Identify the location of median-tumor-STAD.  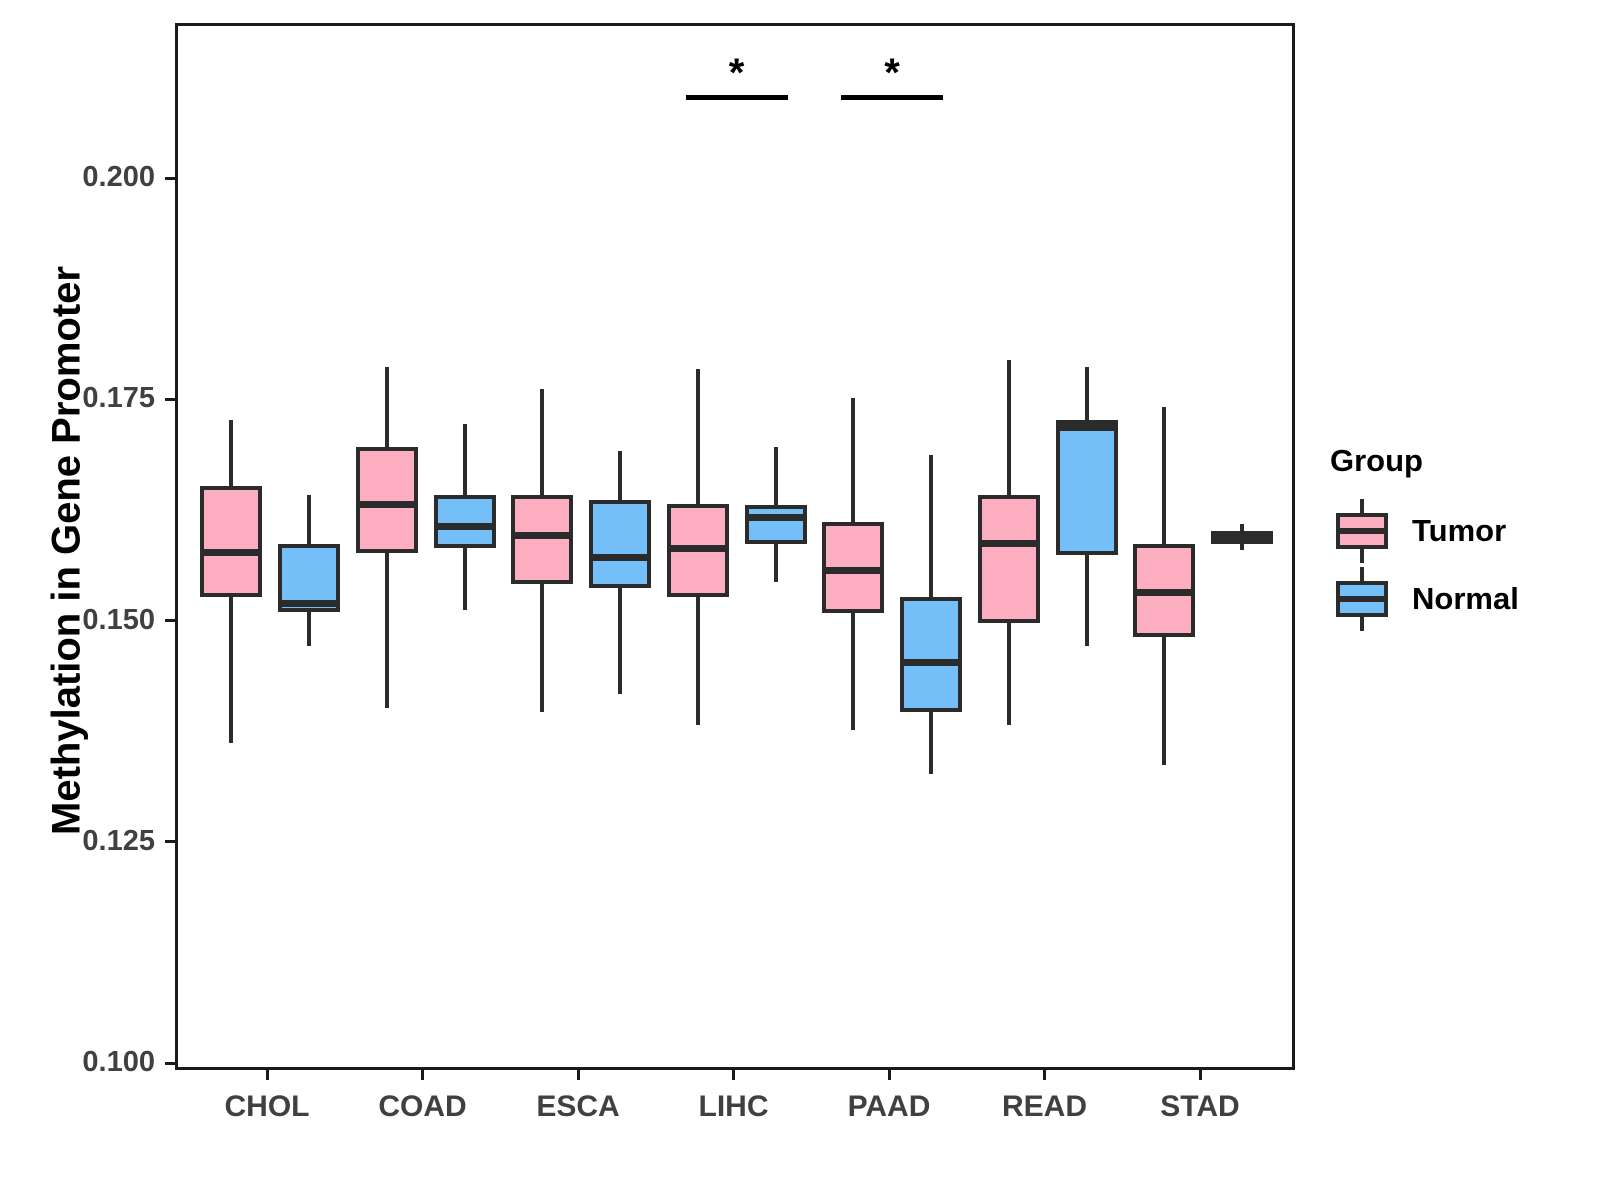
(1164, 593).